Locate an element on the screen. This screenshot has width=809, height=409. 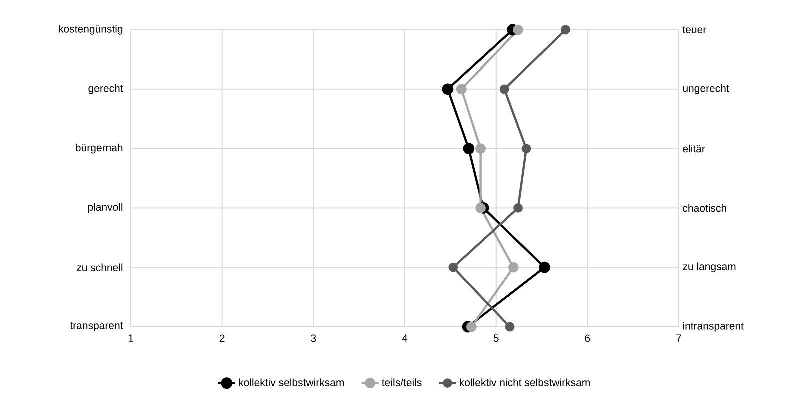
x-tick-label: 3 is located at coordinates (313, 338).